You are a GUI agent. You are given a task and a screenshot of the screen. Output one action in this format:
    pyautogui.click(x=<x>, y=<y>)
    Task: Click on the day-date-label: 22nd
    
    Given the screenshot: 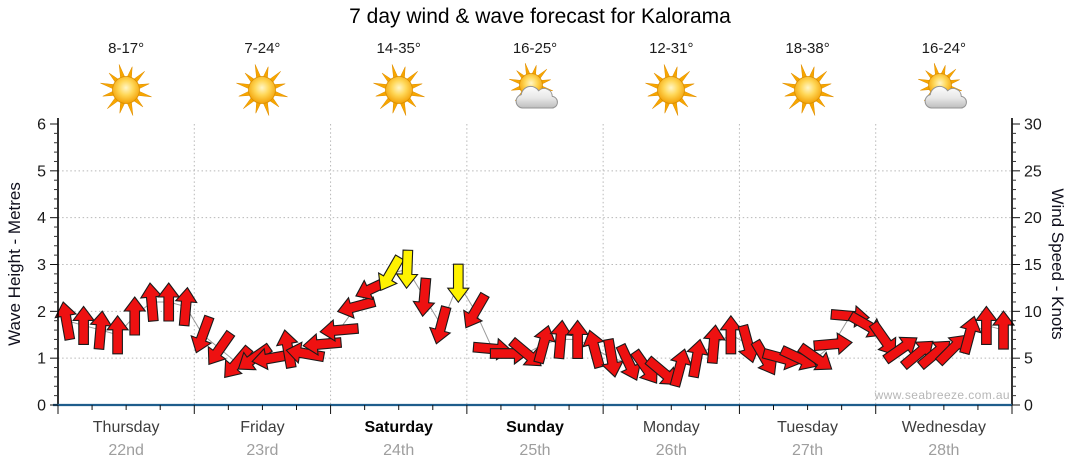 What is the action you would take?
    pyautogui.click(x=126, y=450)
    